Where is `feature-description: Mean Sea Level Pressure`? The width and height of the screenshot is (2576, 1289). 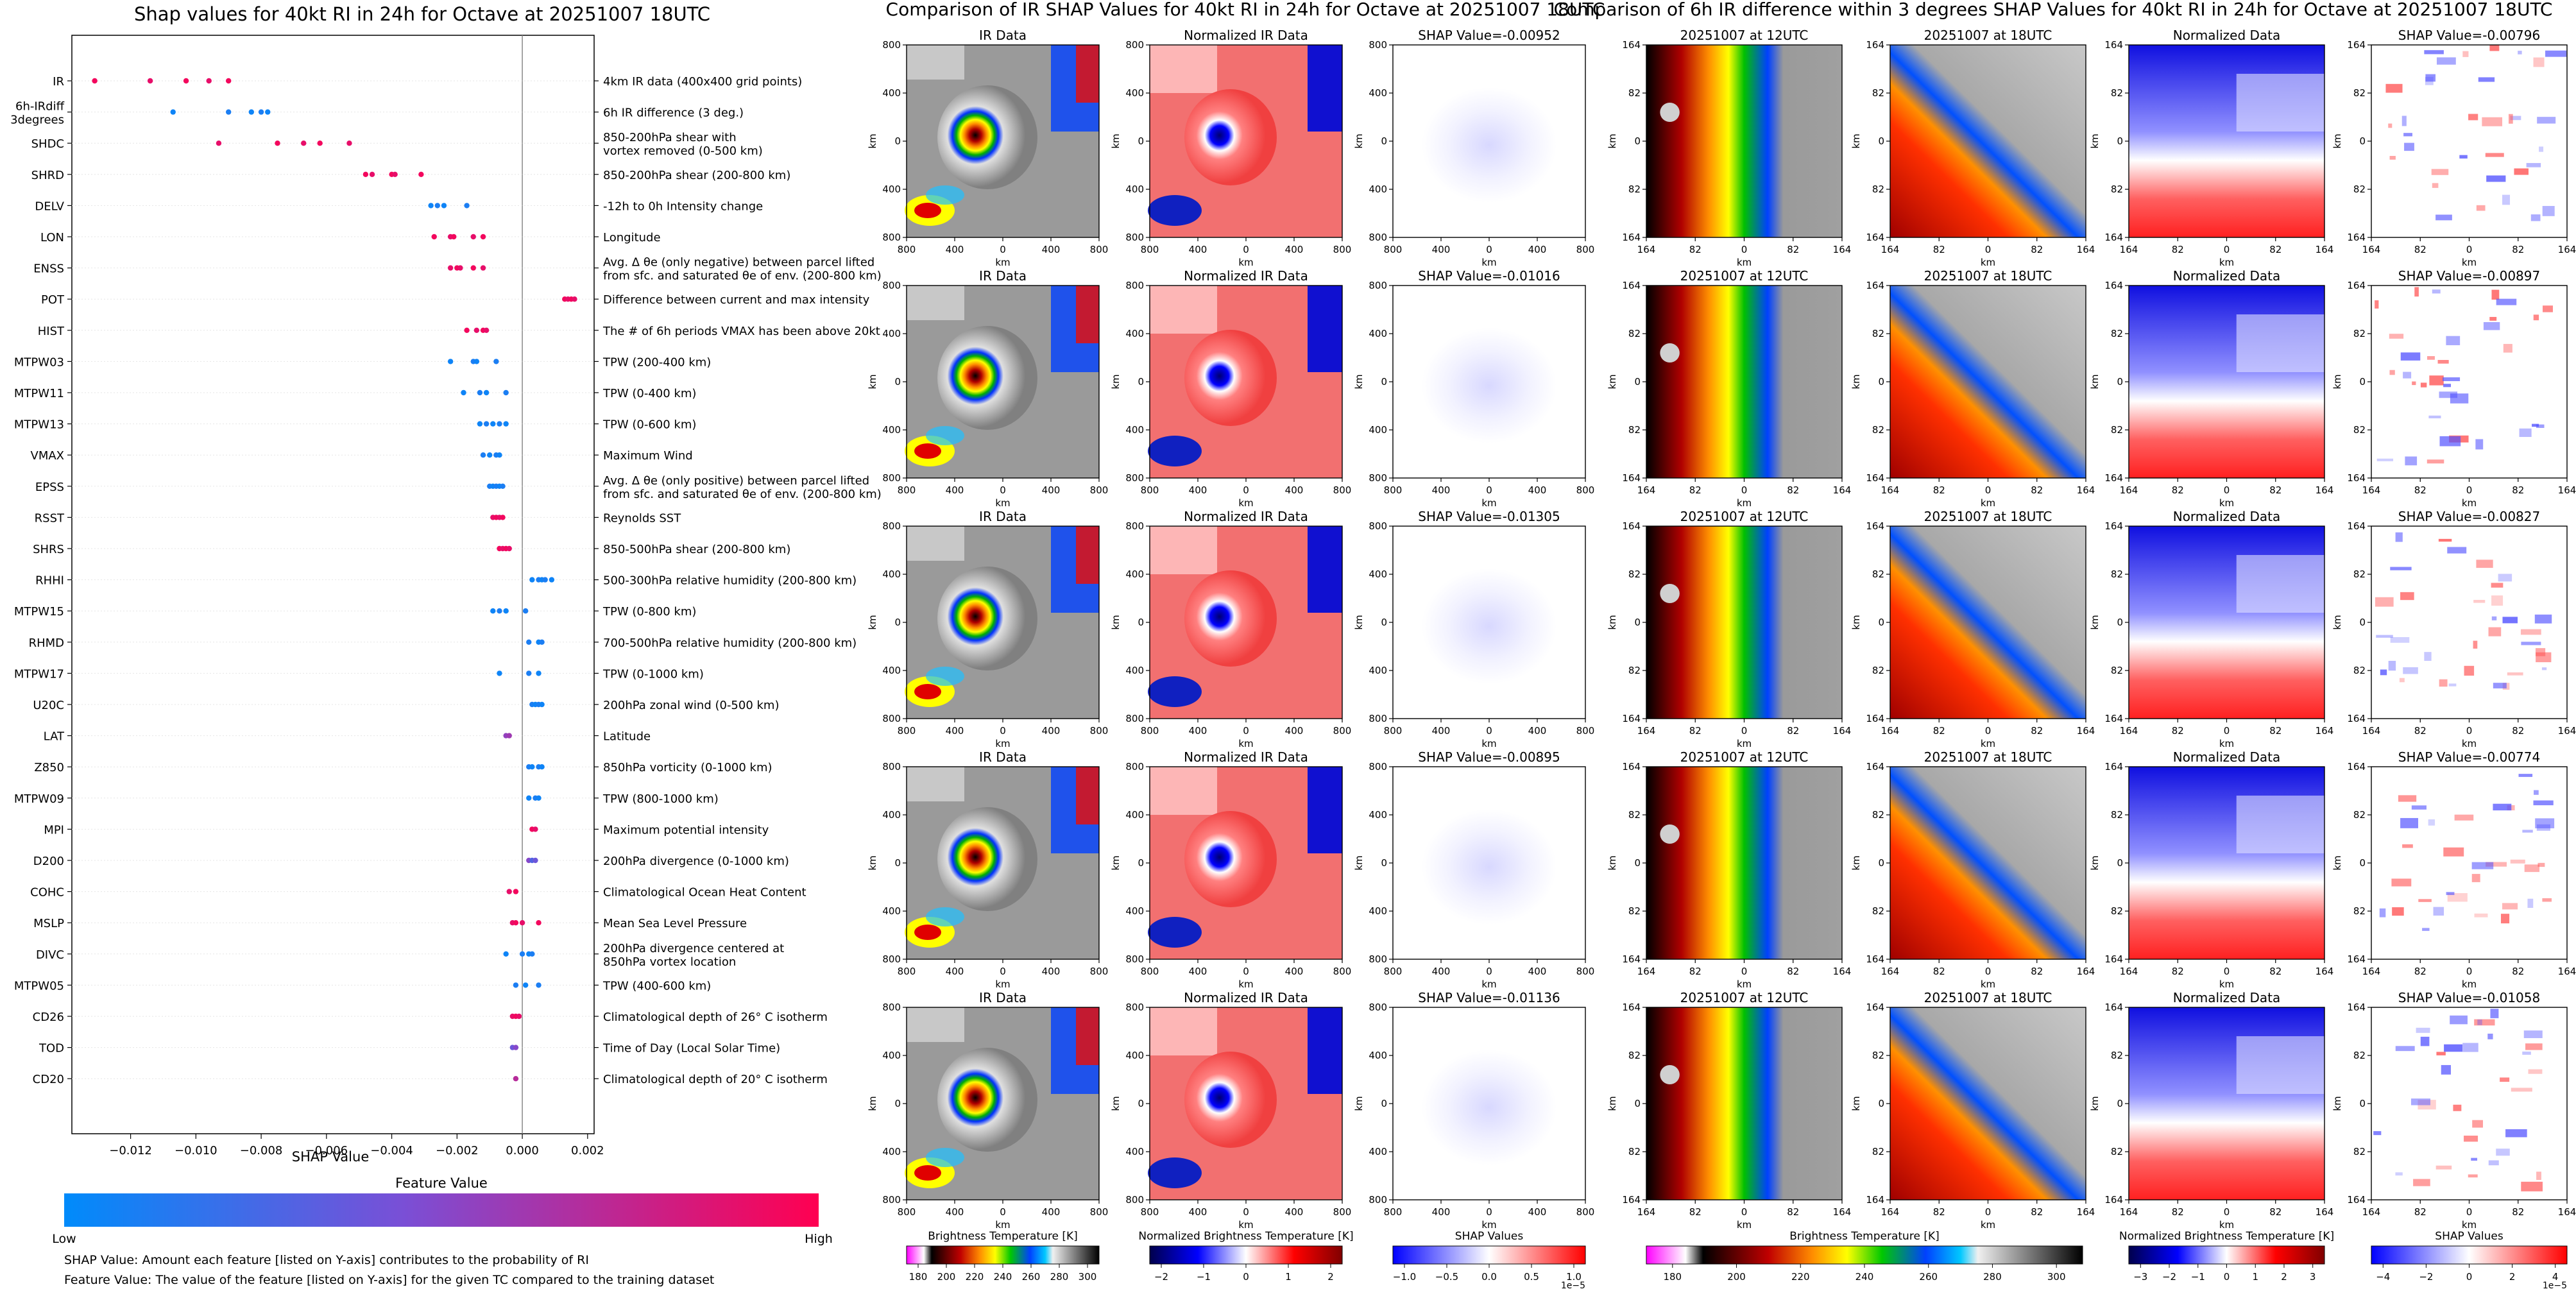 feature-description: Mean Sea Level Pressure is located at coordinates (675, 924).